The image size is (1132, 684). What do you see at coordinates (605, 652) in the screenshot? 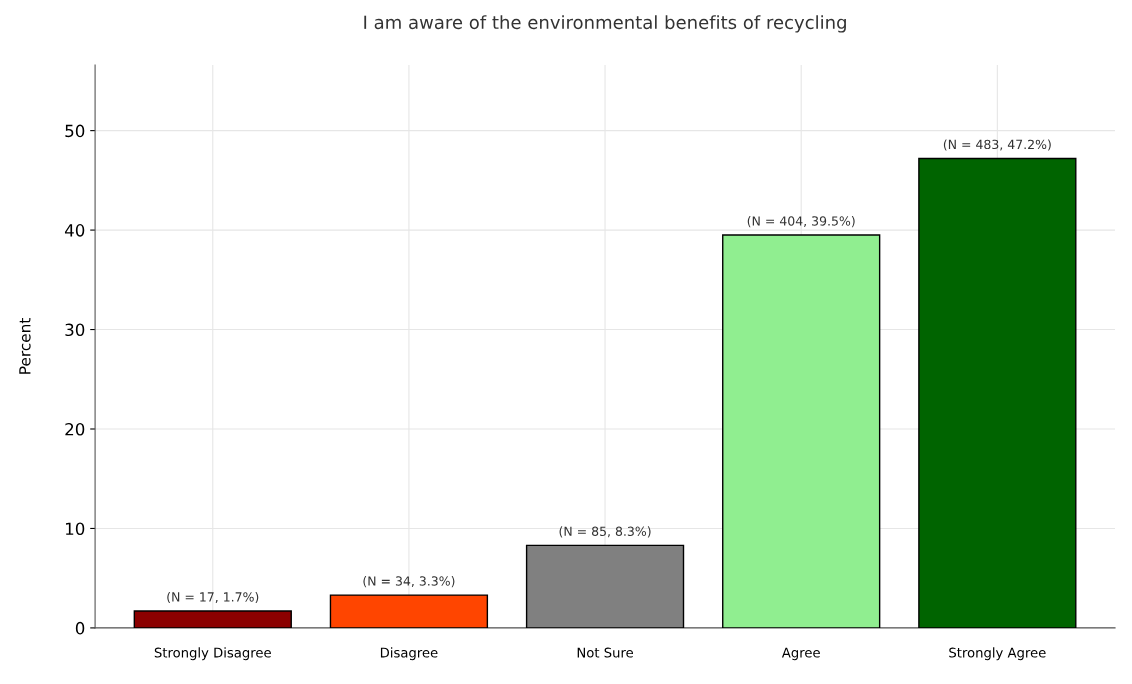
I see `x-tick-label: Not Sure` at bounding box center [605, 652].